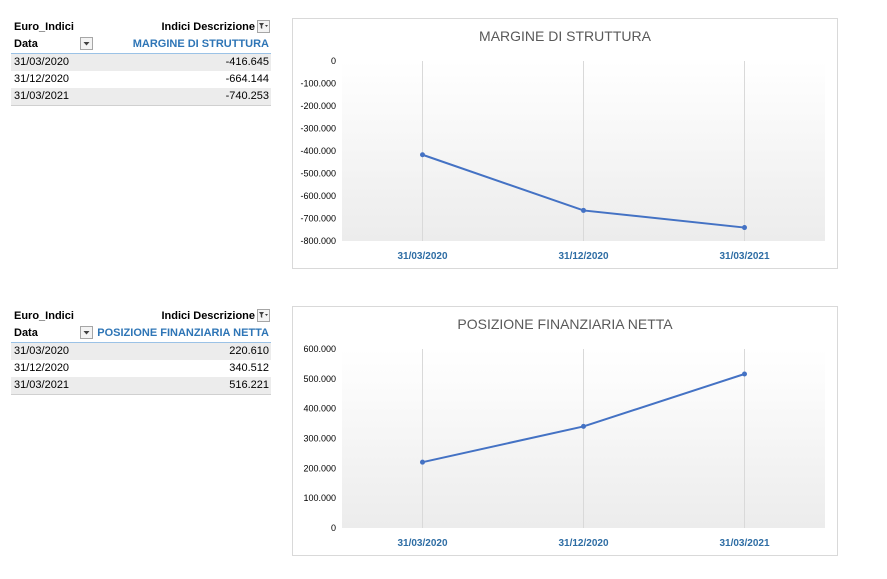  Describe the element at coordinates (319, 349) in the screenshot. I see `y-tick-label: 600.000` at that location.